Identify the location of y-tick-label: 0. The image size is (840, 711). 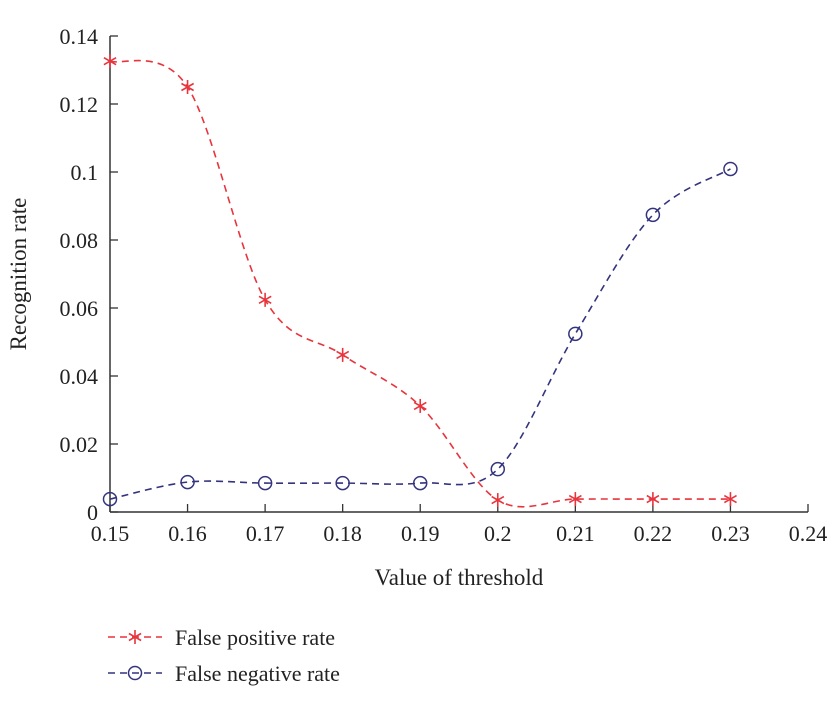
(92, 512).